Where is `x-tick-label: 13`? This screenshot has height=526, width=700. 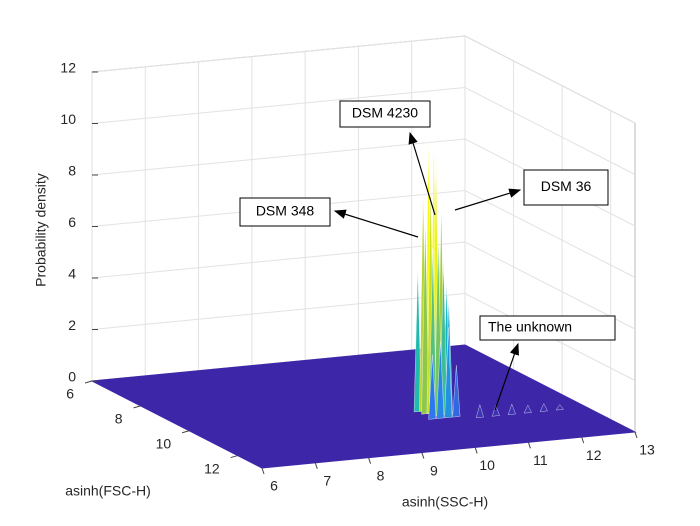 x-tick-label: 13 is located at coordinates (647, 450).